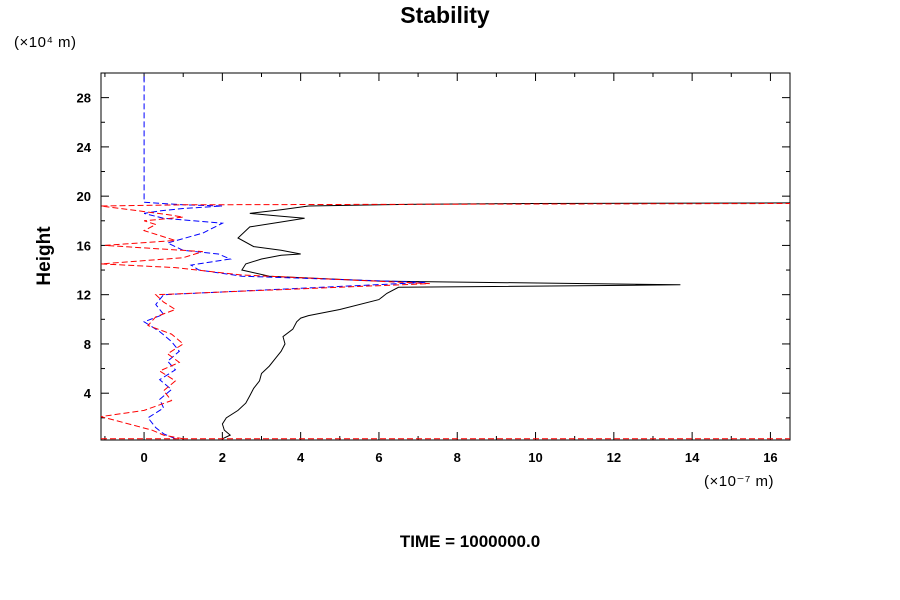  What do you see at coordinates (692, 457) in the screenshot?
I see `x-tick-label: 14` at bounding box center [692, 457].